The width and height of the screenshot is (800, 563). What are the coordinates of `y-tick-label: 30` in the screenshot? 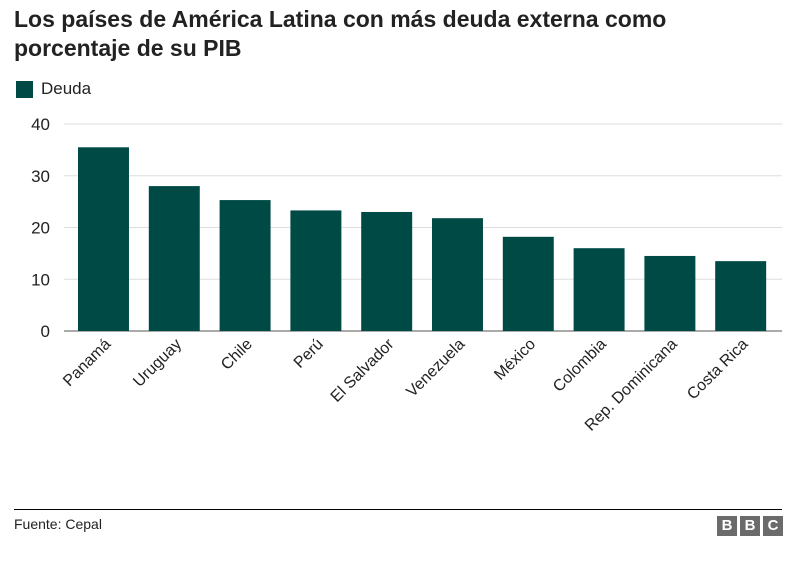 It's located at (40, 176).